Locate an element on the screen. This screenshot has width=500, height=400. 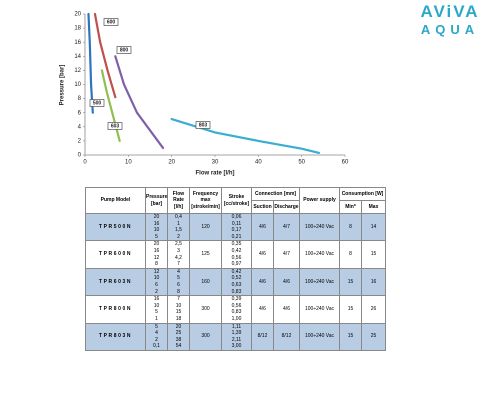
series-label: 803 is located at coordinates (203, 125).